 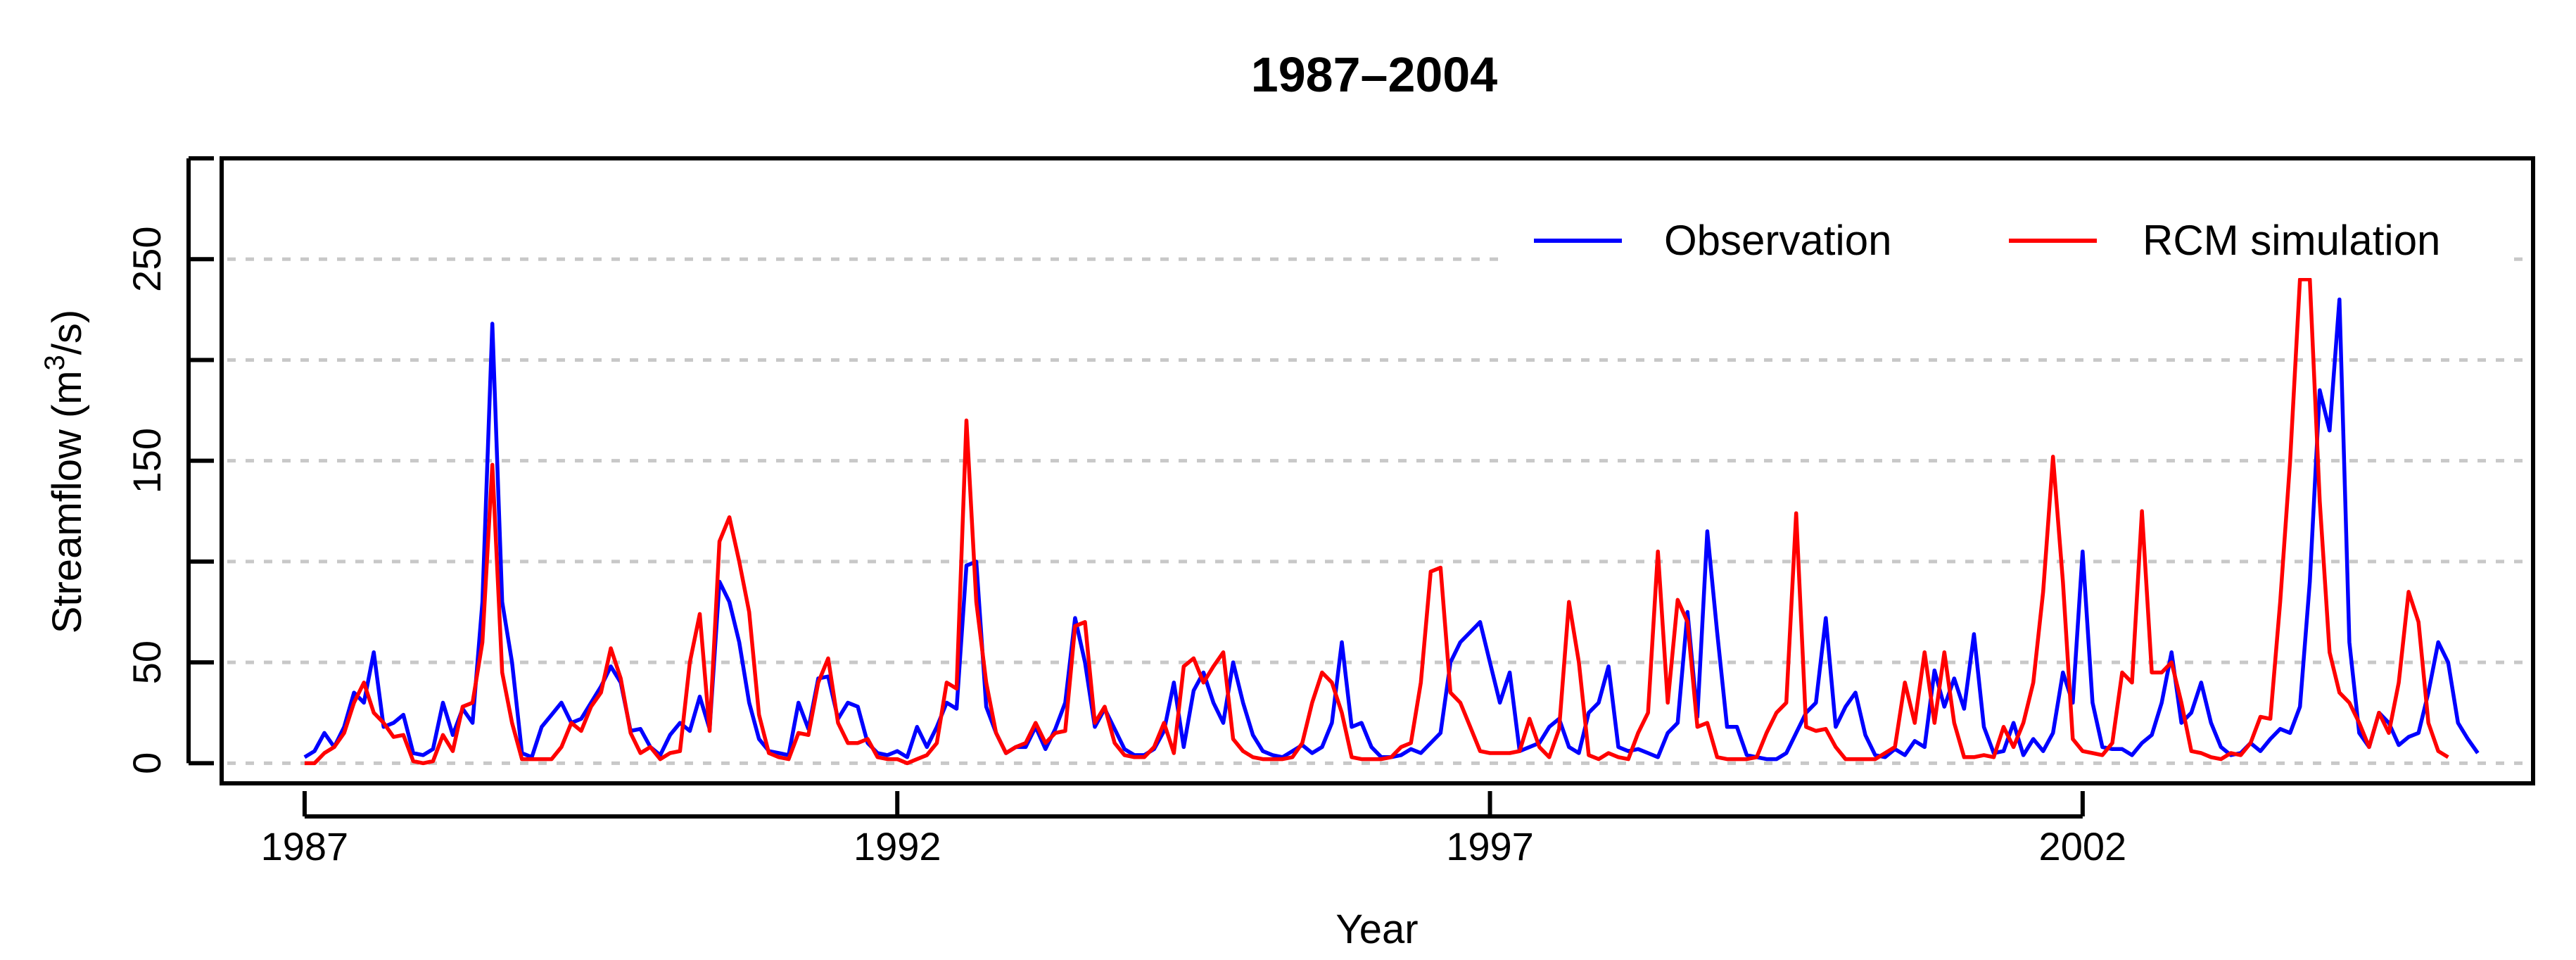 What do you see at coordinates (1374, 75) in the screenshot?
I see `chart-title: 1987–2004` at bounding box center [1374, 75].